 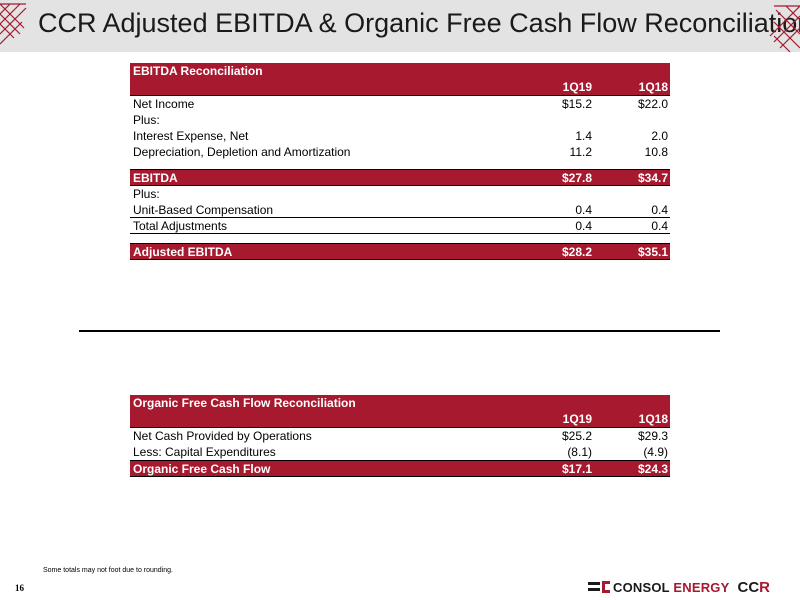 I want to click on table-row: Interest Expense, Net 1.4 2.0, so click(x=400, y=136).